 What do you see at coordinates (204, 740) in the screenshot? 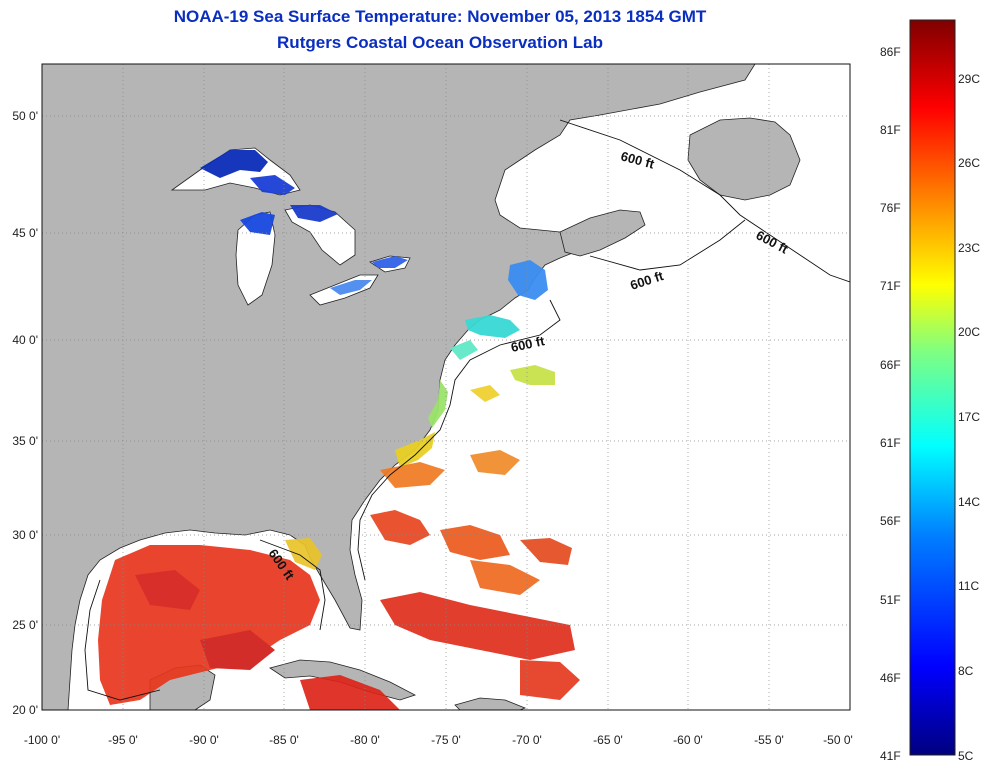
I see `lon-tick-label: -90 0'` at bounding box center [204, 740].